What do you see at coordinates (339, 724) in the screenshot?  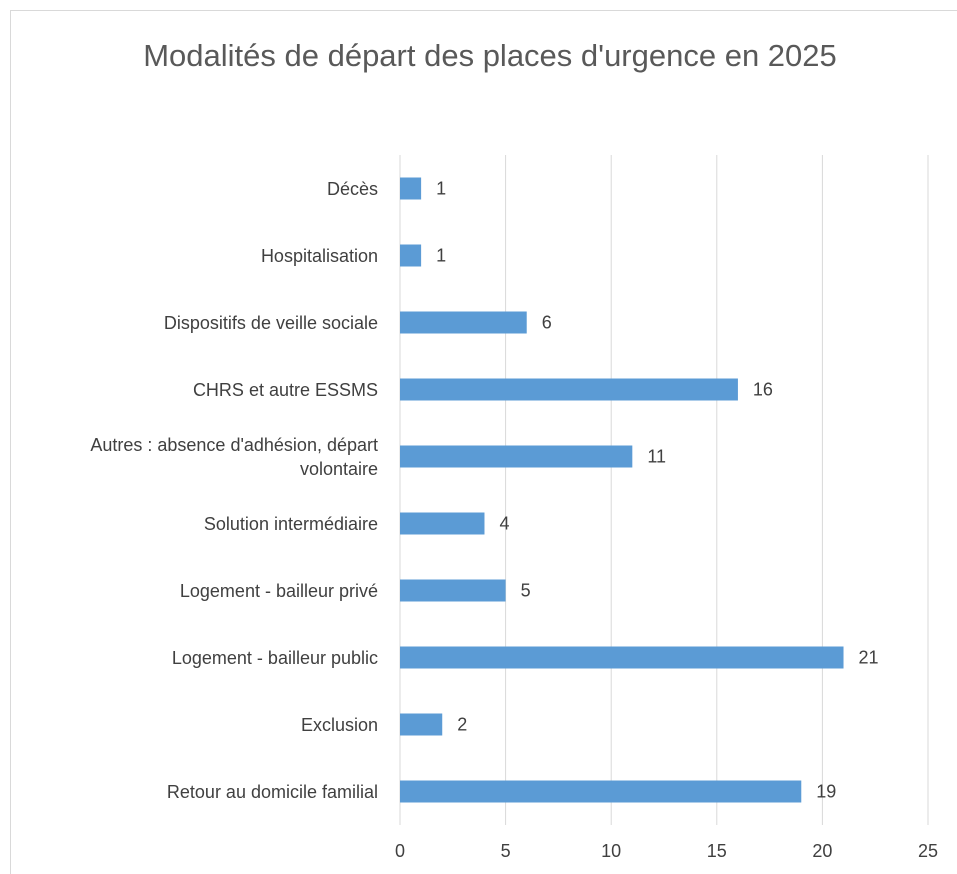 I see `y-tick-label: Exclusion` at bounding box center [339, 724].